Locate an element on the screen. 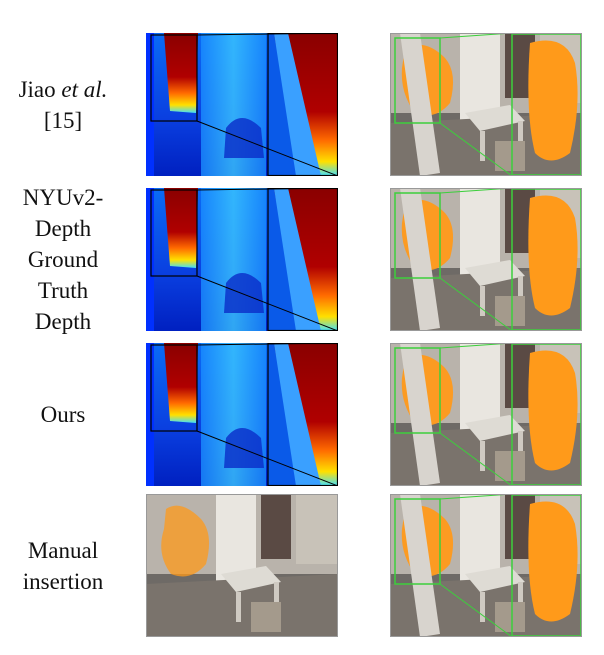 This screenshot has height=655, width=604. label-part: [15] is located at coordinates (63, 120).